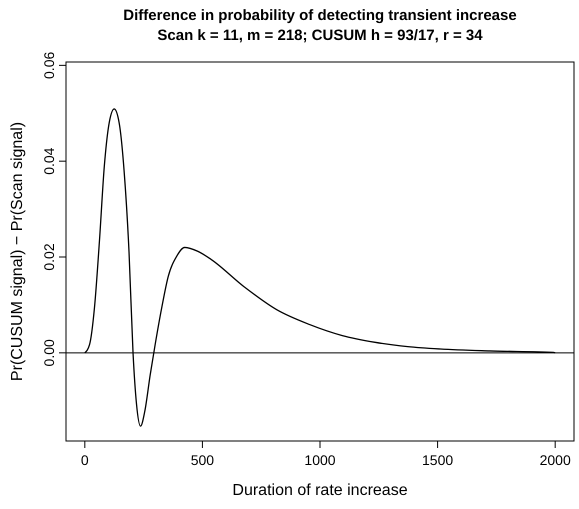 This screenshot has width=579, height=509. What do you see at coordinates (49, 257) in the screenshot?
I see `y-tick-label: 0.02` at bounding box center [49, 257].